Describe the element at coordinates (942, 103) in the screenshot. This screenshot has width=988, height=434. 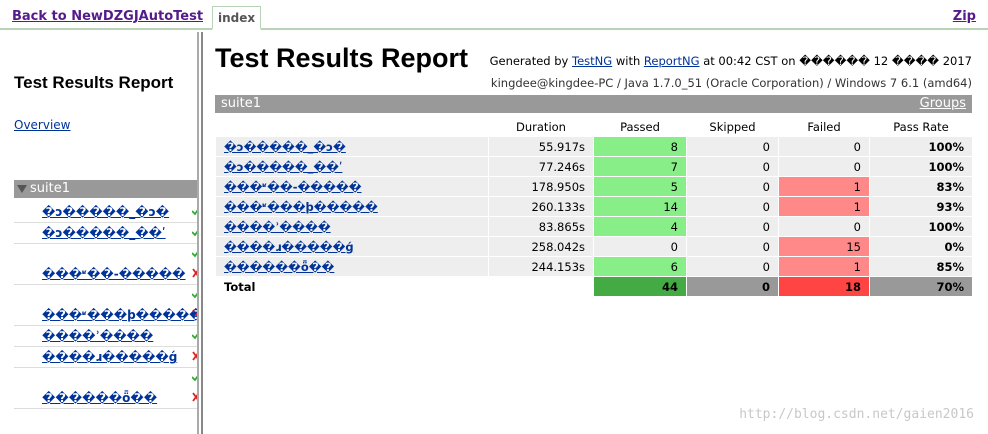
I see `groups-link: Groups` at that location.